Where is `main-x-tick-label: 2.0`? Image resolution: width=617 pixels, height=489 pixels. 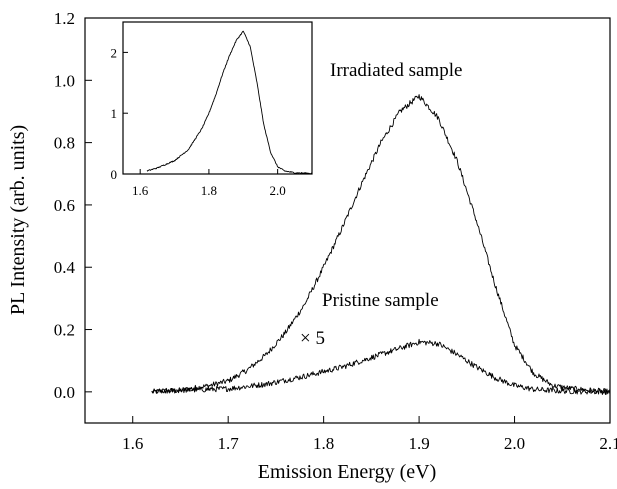
main-x-tick-label: 2.0 is located at coordinates (514, 443).